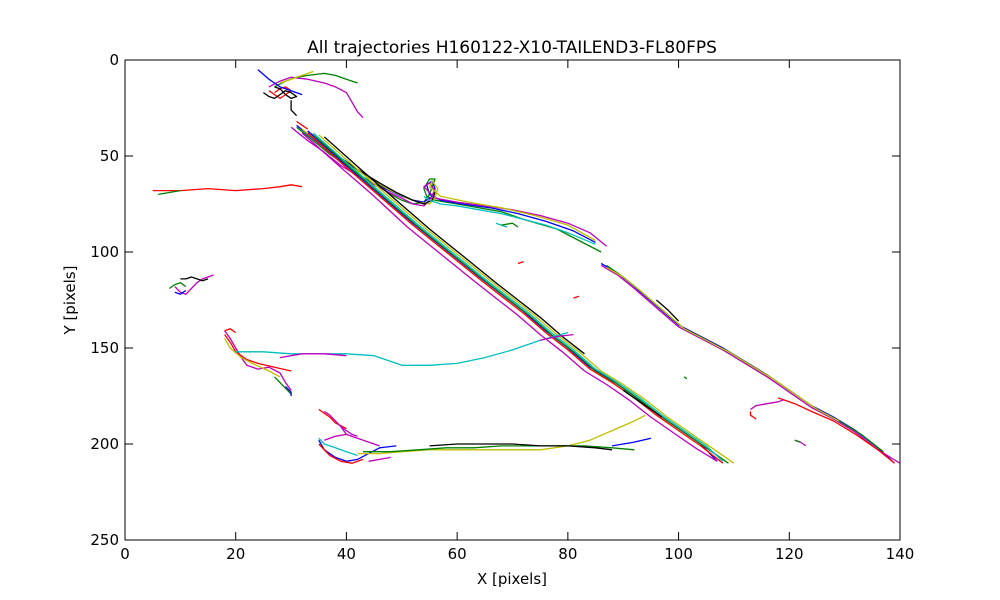 This screenshot has height=600, width=1000. I want to click on x-axis-label: X [pixels], so click(512, 579).